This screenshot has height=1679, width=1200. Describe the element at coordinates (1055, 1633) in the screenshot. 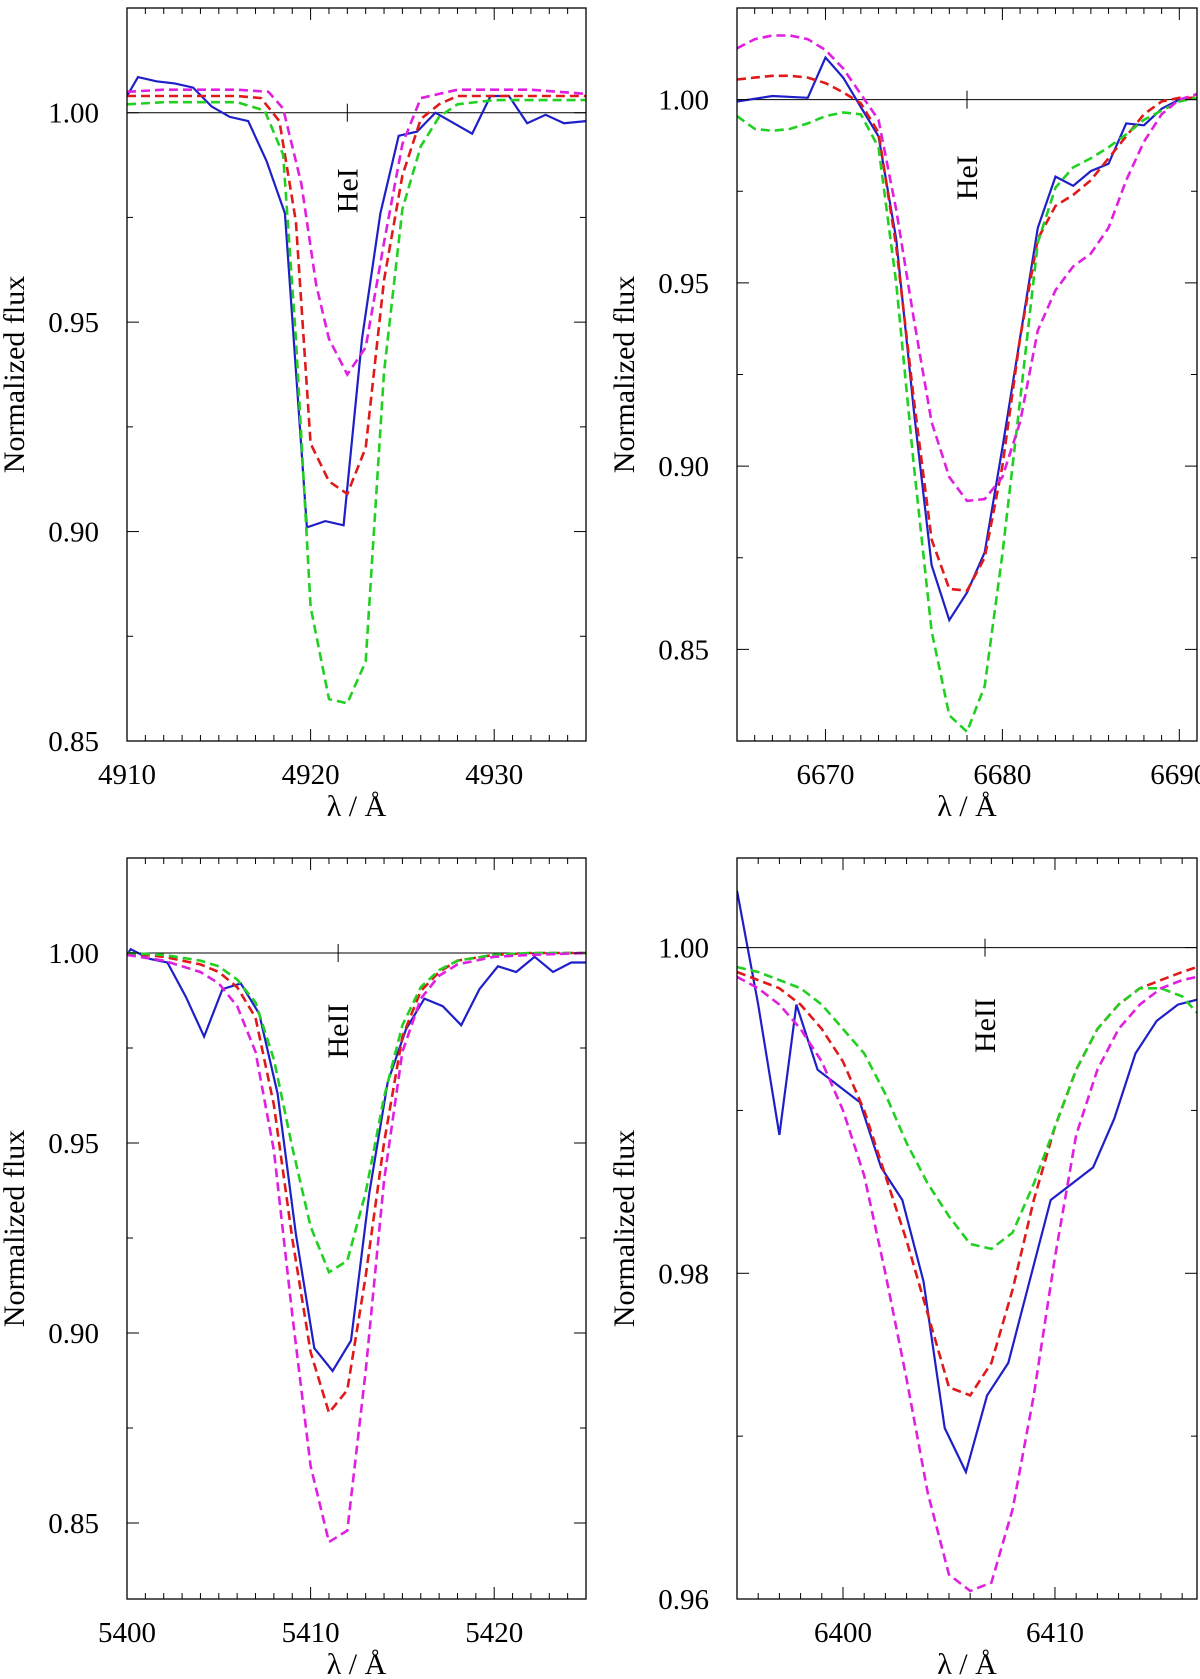

I see `x-tick-label: 6410` at that location.